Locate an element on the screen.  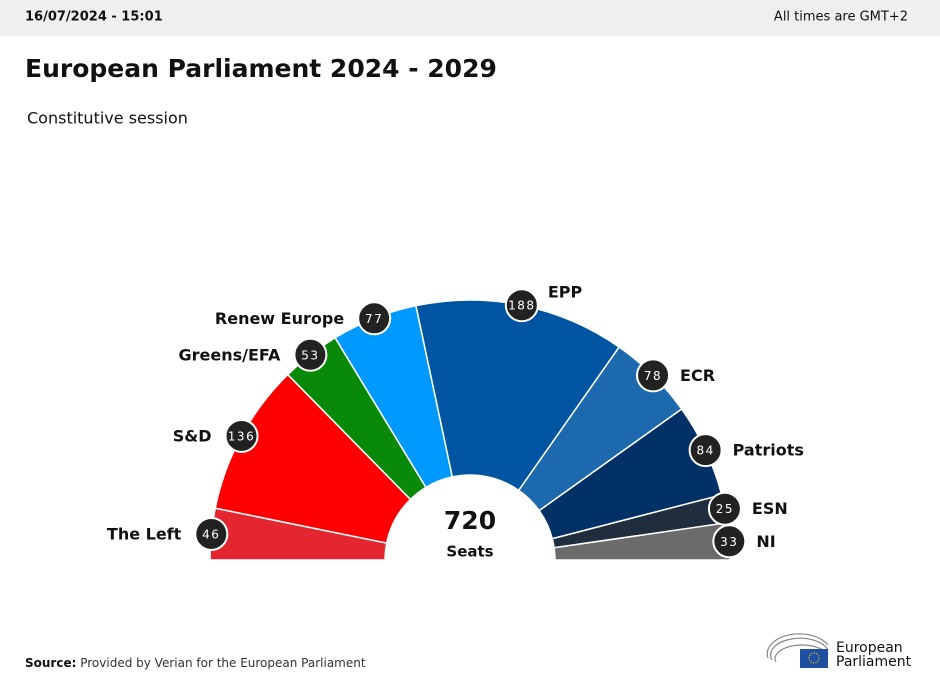
value-label: 188 is located at coordinates (521, 306).